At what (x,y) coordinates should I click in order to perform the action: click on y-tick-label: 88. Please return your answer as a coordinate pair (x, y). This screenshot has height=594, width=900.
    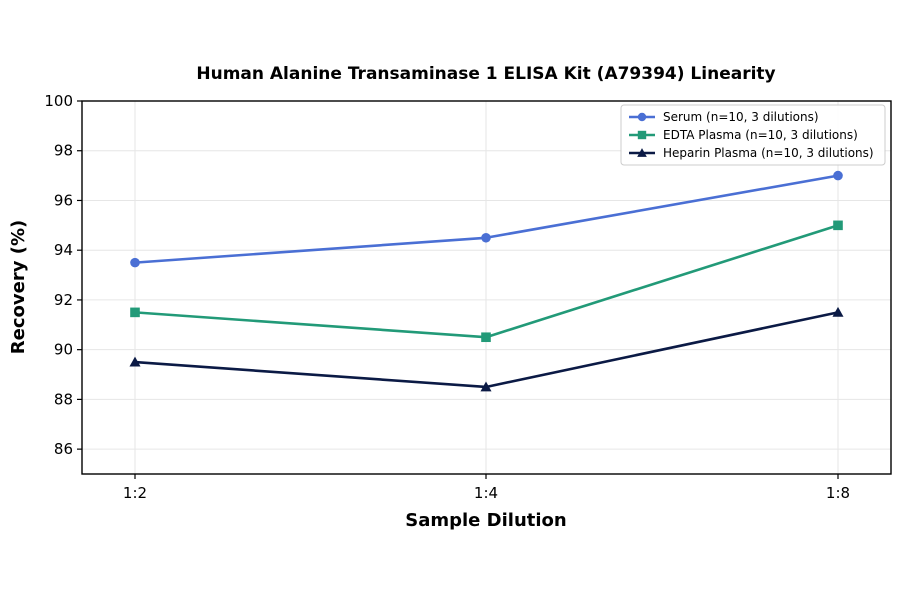
    Looking at the image, I should click on (63, 399).